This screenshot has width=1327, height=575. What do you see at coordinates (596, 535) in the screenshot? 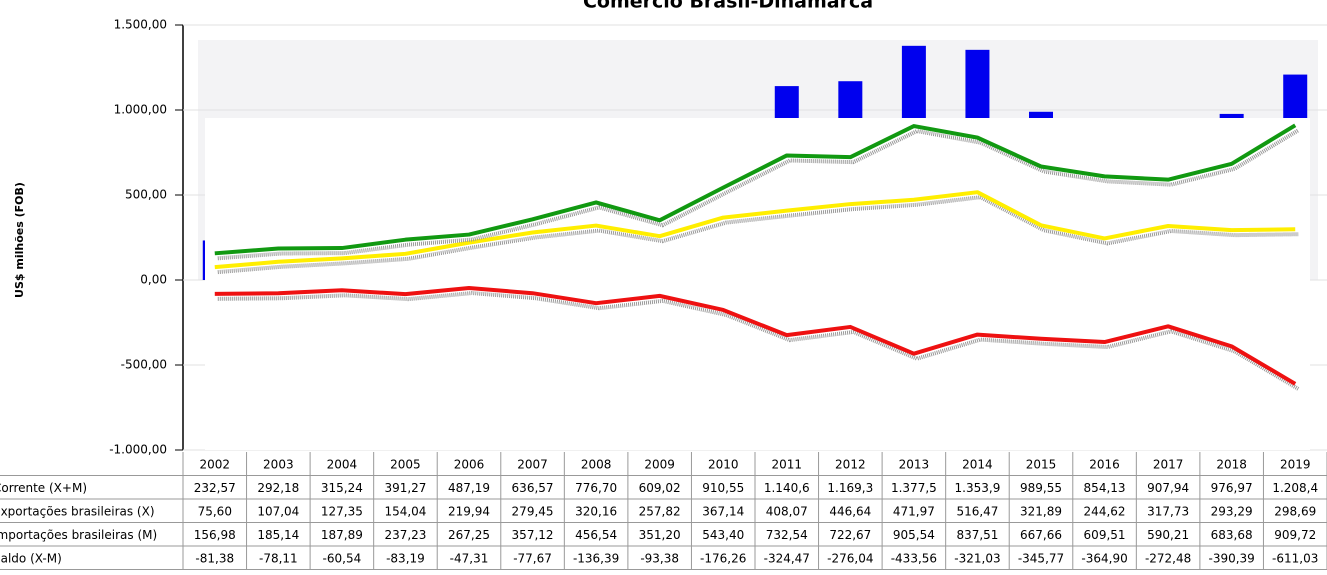
I see `table-value: 456,54` at bounding box center [596, 535].